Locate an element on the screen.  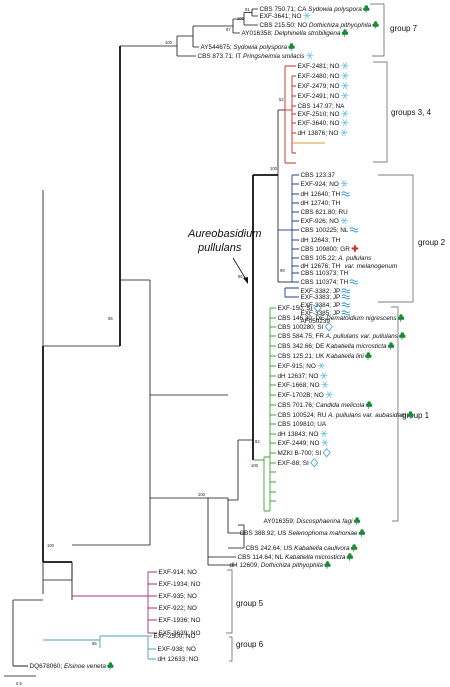
taxon-label: CBS 701.76; Candida melicola is located at coordinates (321, 405).